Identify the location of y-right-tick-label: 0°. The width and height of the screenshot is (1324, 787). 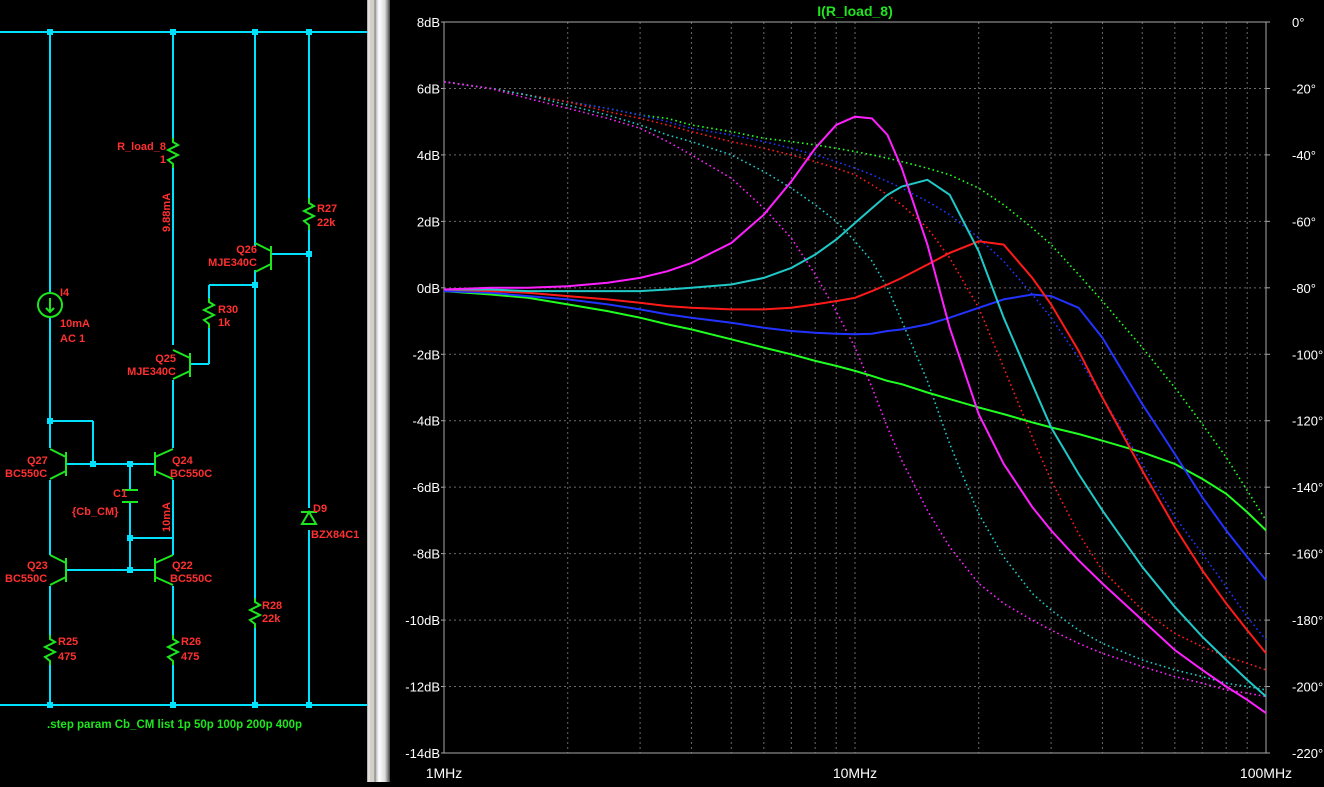
(1298, 22).